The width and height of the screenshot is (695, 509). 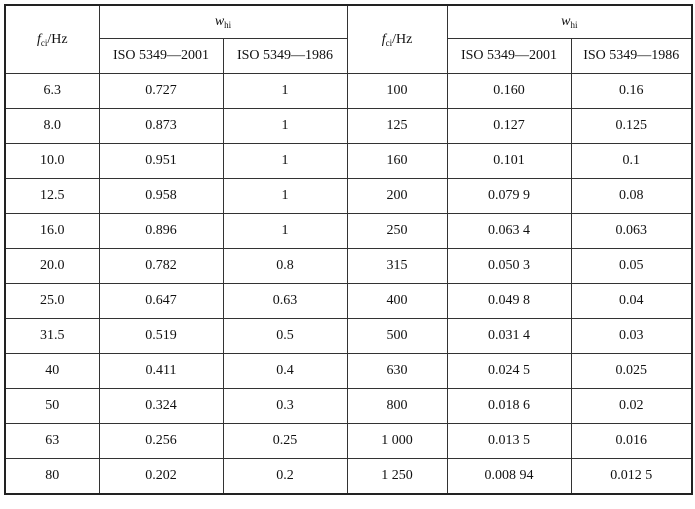 I want to click on table-row: 12.5 0.958 1 200 0.079 9 0.08, so click(x=349, y=196).